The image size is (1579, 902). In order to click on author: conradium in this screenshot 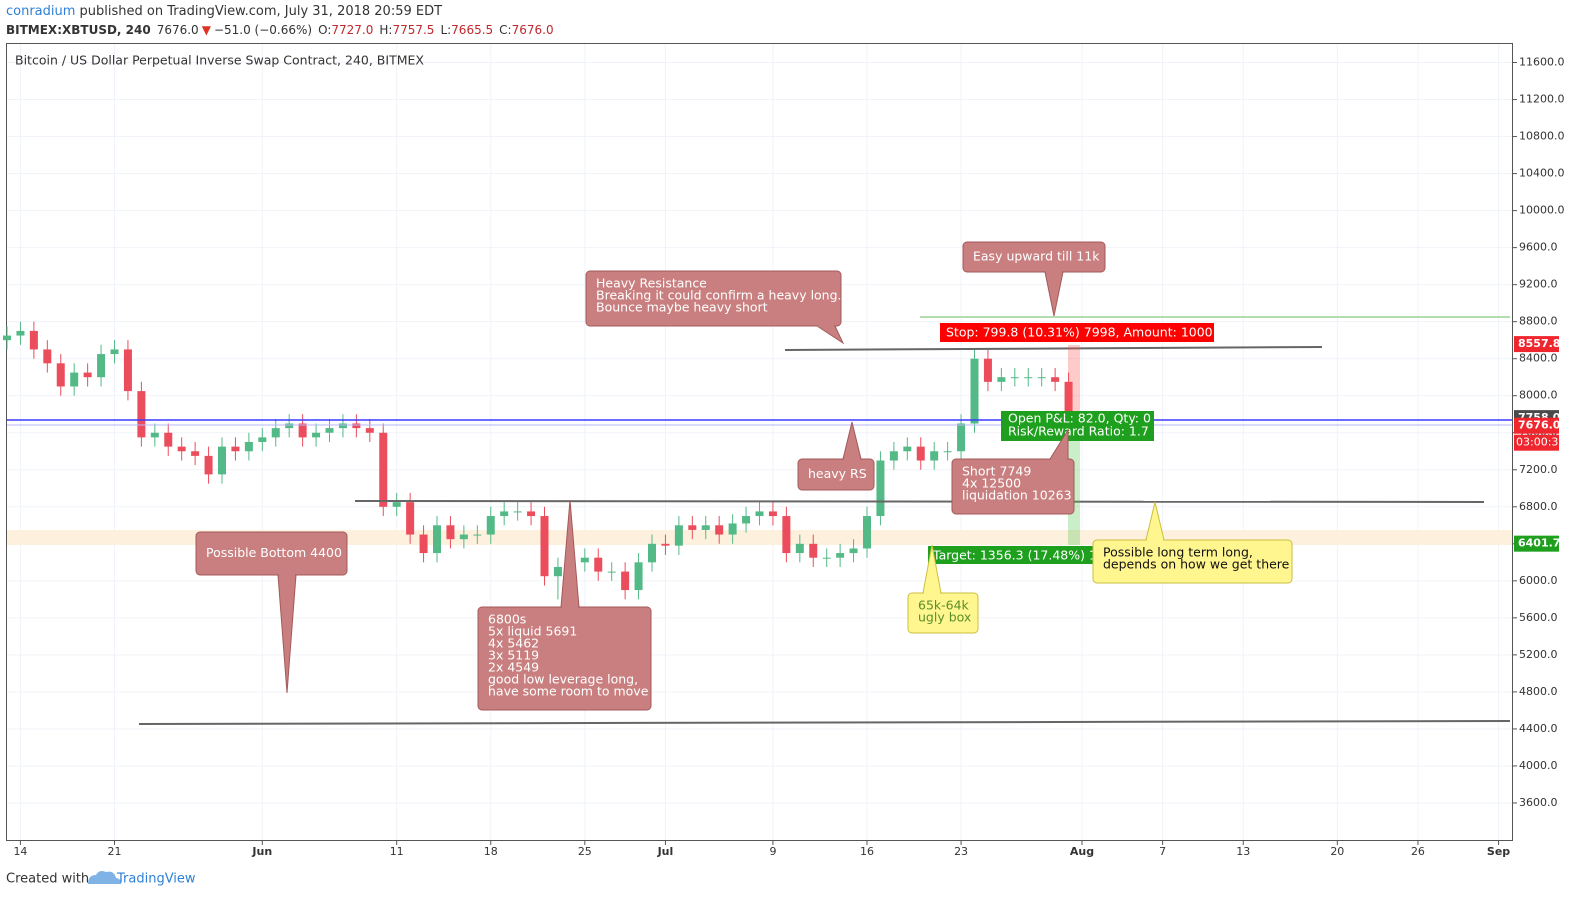, I will do `click(40, 11)`.